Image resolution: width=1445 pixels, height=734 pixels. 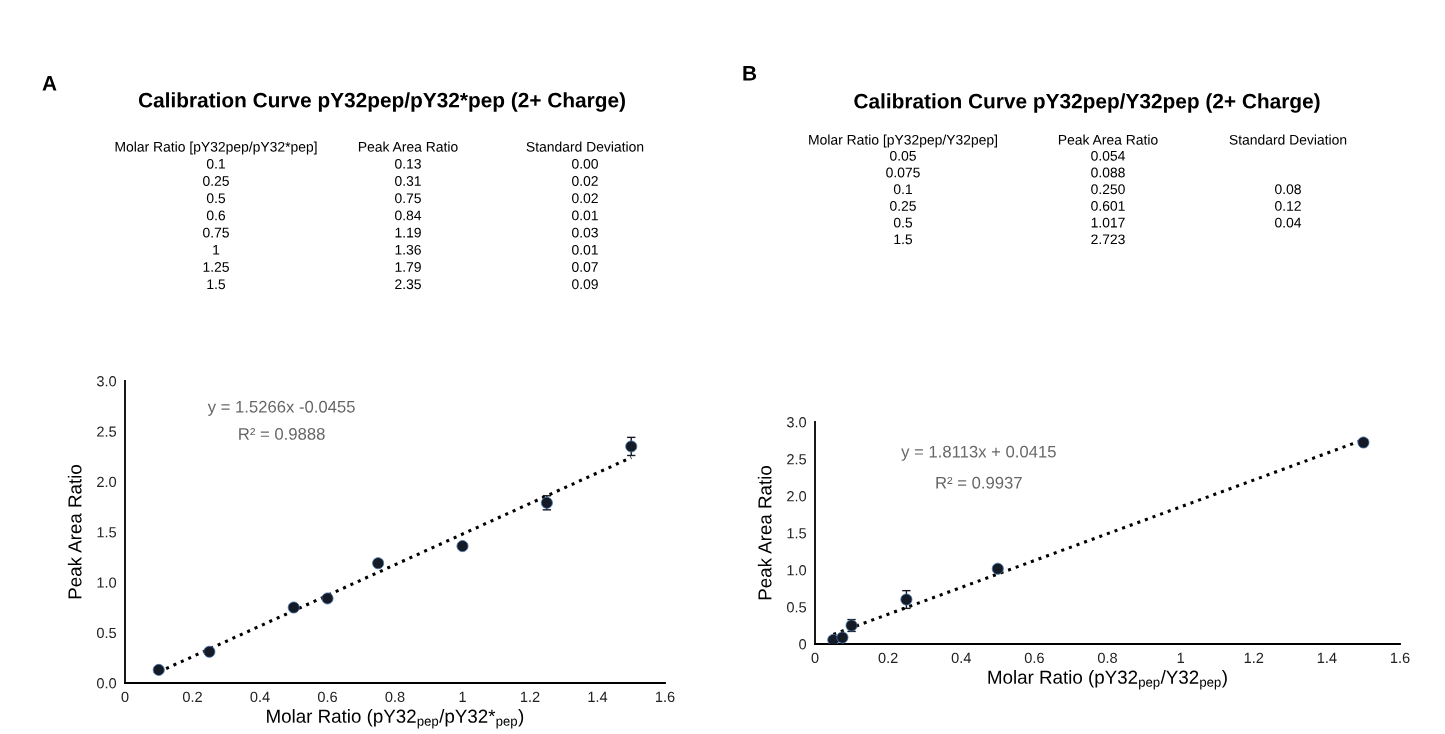 What do you see at coordinates (408, 163) in the screenshot?
I see `text: 0.13` at bounding box center [408, 163].